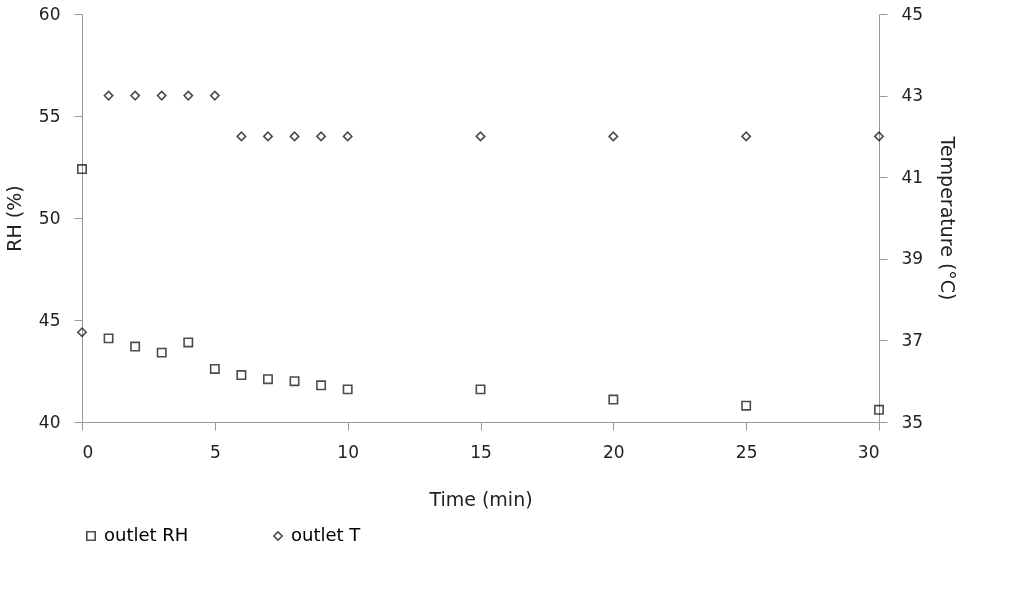  I want to click on x-tick-label: 25, so click(746, 451).